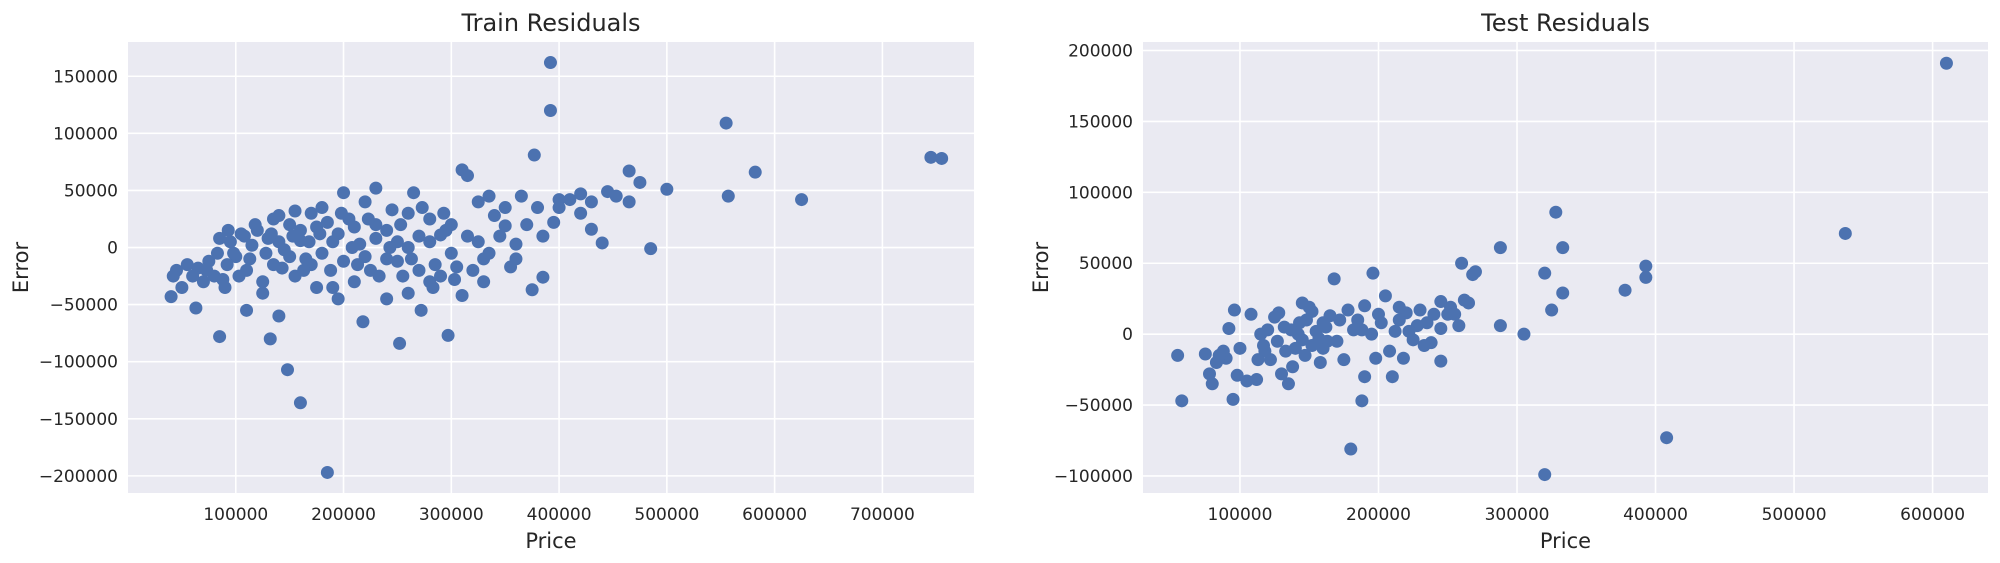  Describe the element at coordinates (1932, 515) in the screenshot. I see `test-x-tick-label: 600000` at that location.